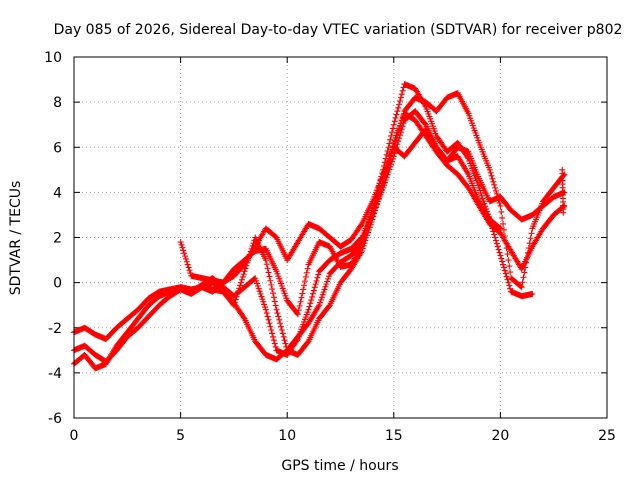 The width and height of the screenshot is (640, 480). What do you see at coordinates (180, 436) in the screenshot?
I see `x-tick-label: 5` at bounding box center [180, 436].